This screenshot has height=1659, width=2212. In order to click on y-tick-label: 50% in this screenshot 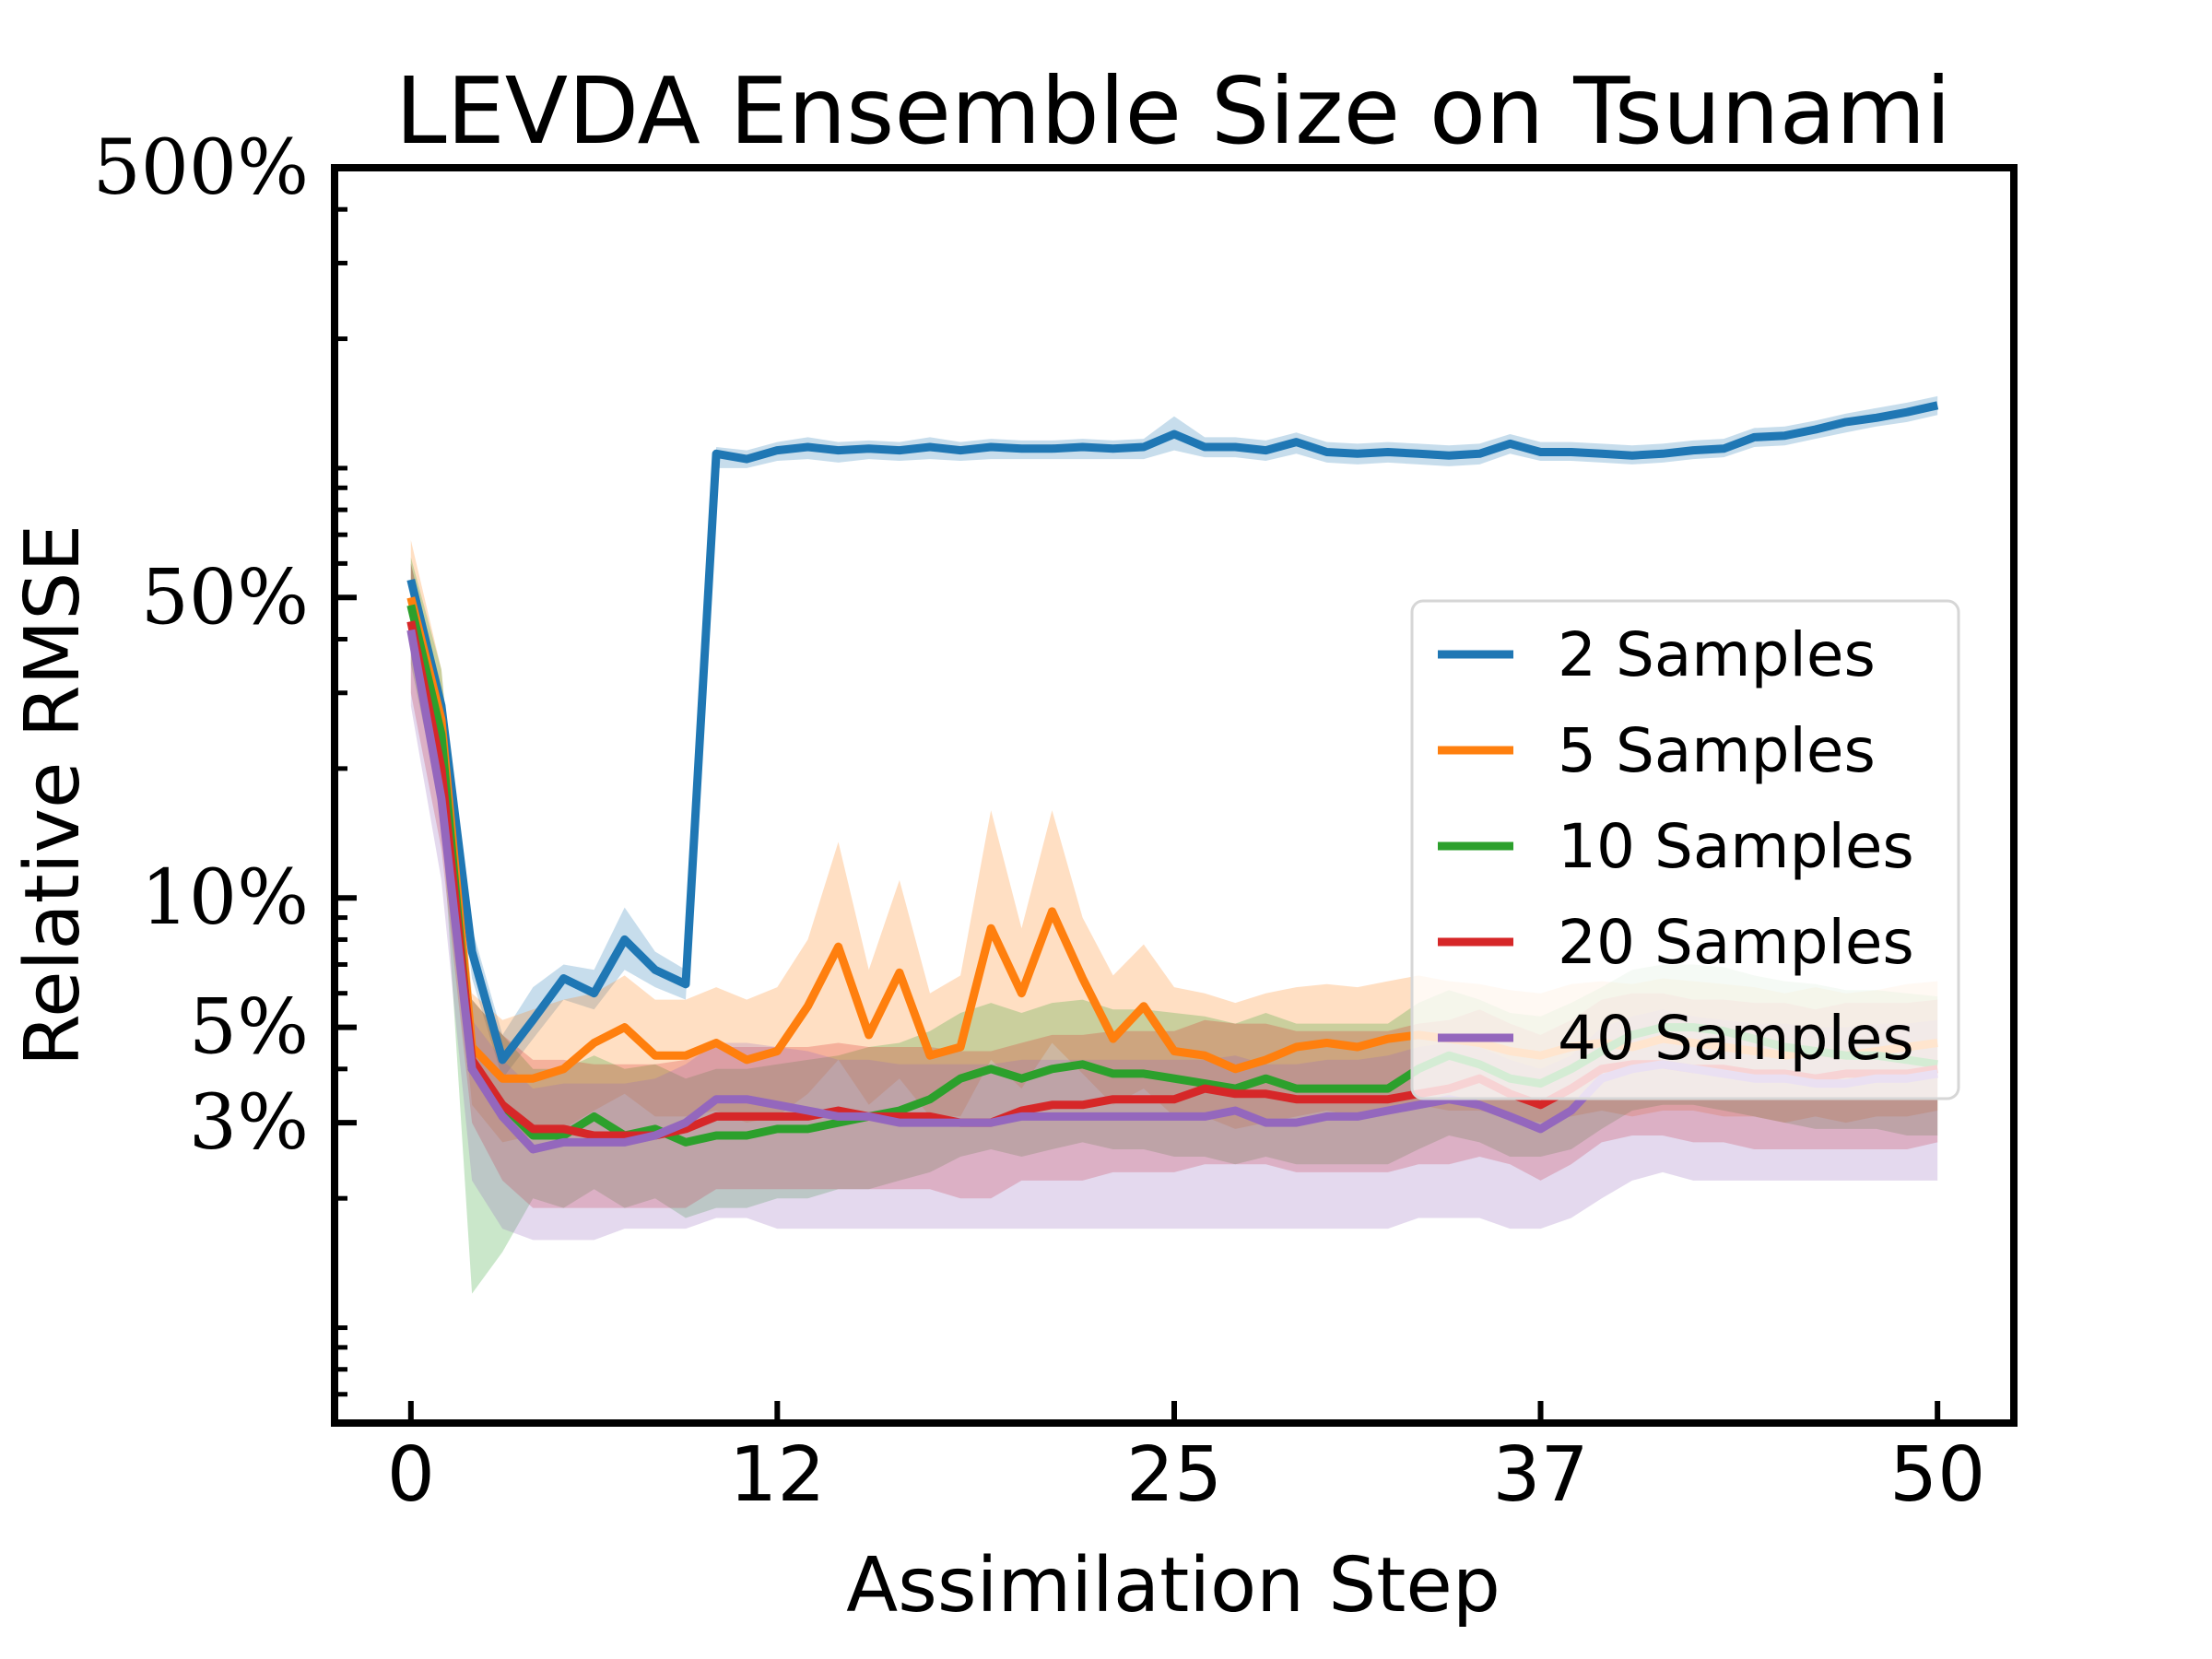, I will do `click(225, 597)`.